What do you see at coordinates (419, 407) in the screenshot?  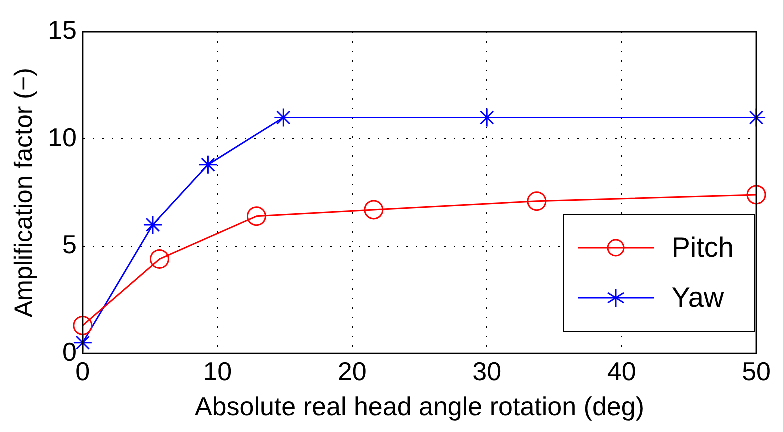 I see `x-axis-title: Absolute real head angle rotation (deg)` at bounding box center [419, 407].